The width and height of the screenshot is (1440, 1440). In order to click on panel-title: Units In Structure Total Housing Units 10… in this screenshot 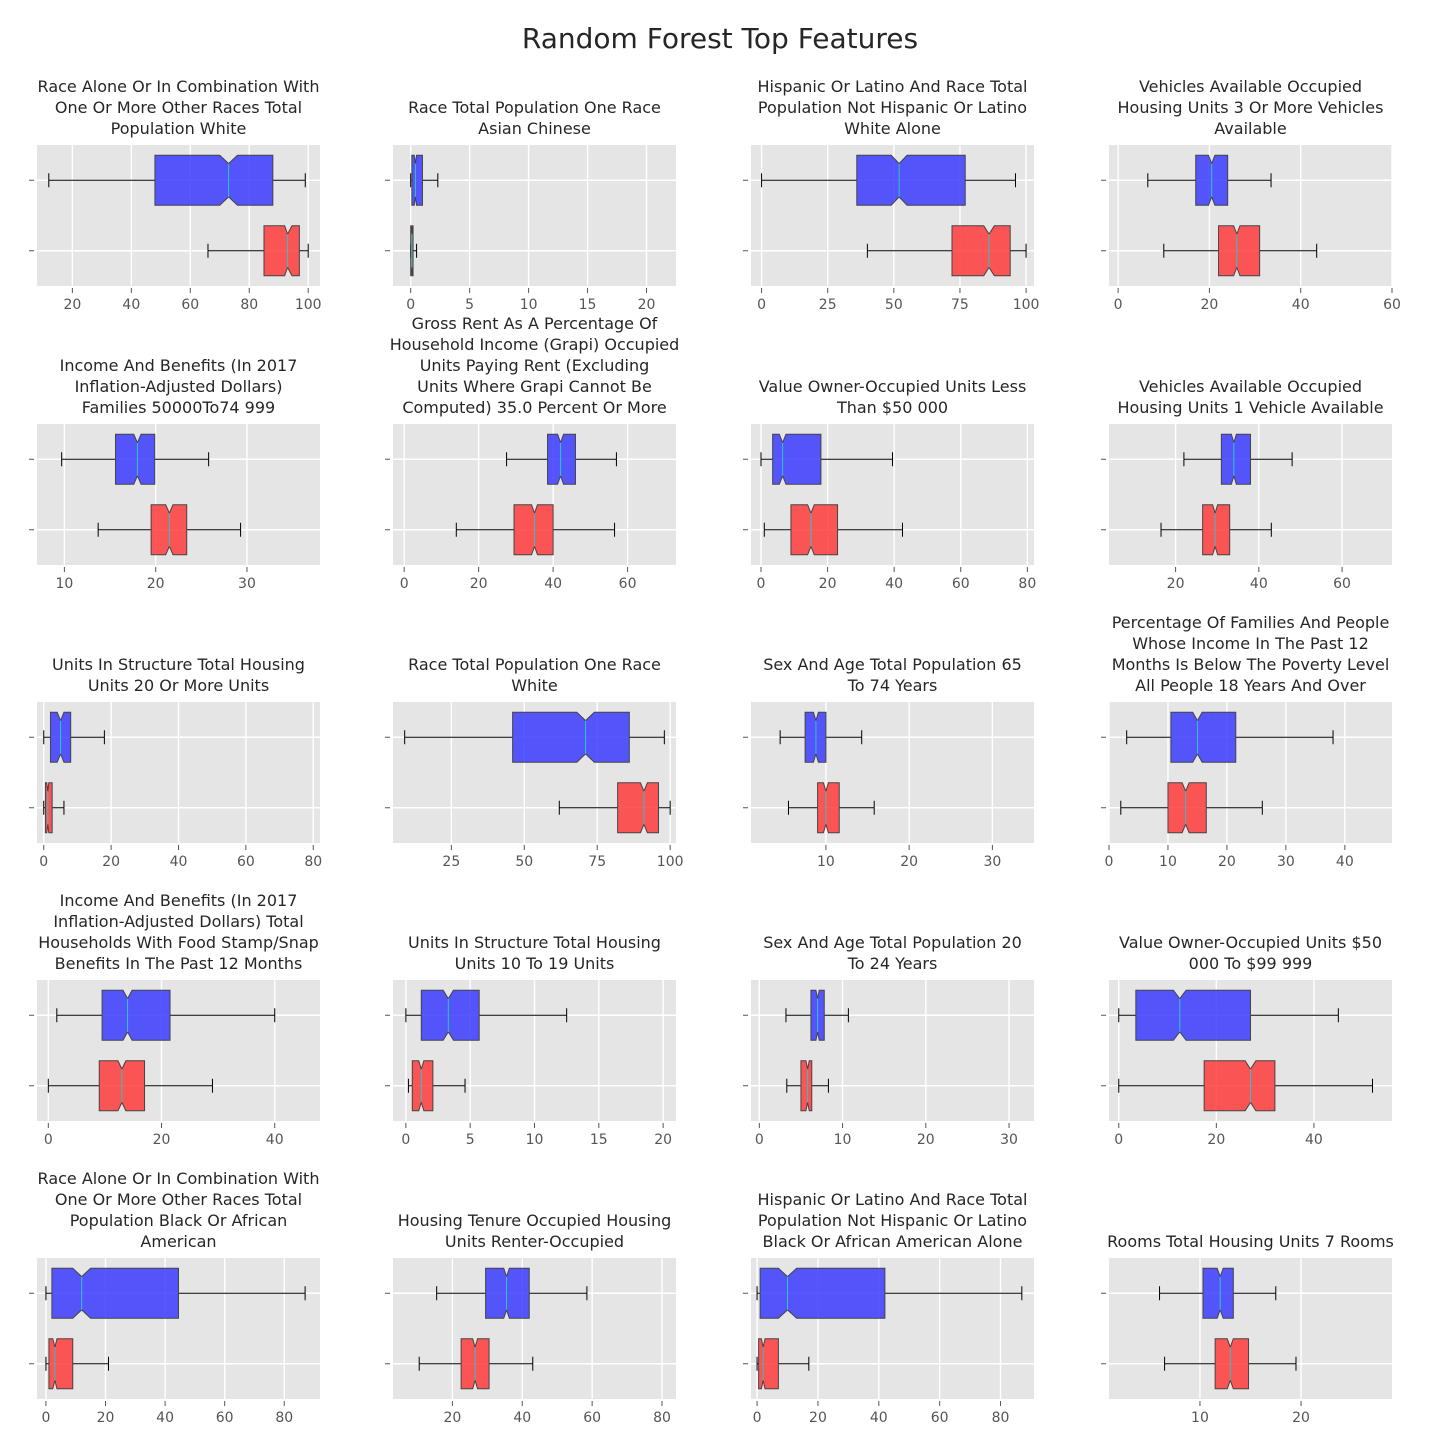, I will do `click(534, 953)`.